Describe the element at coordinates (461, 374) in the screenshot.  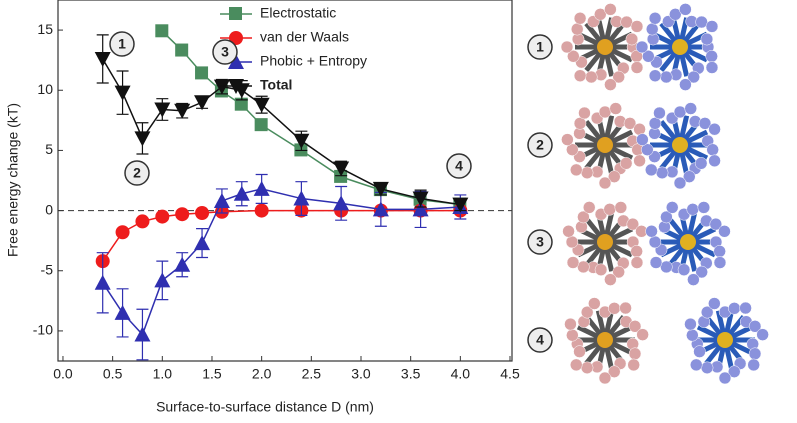
I see `x-tick-label: 4.0` at that location.